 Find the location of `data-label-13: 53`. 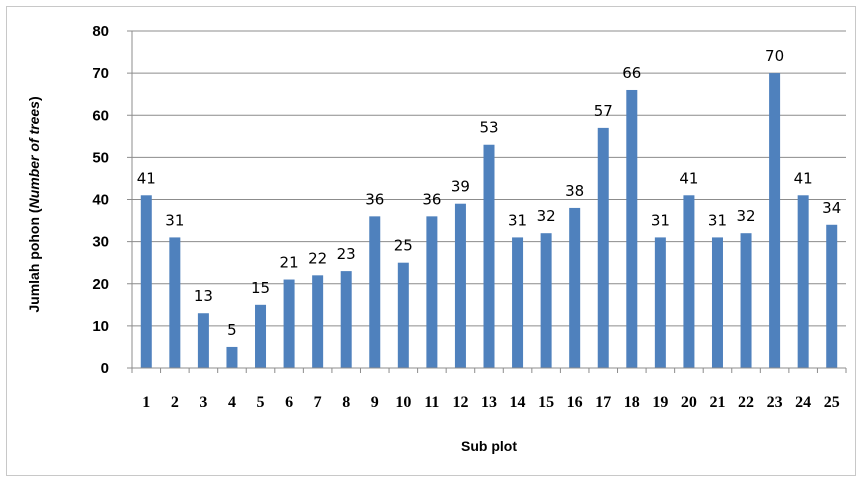

data-label-13: 53 is located at coordinates (488, 128).